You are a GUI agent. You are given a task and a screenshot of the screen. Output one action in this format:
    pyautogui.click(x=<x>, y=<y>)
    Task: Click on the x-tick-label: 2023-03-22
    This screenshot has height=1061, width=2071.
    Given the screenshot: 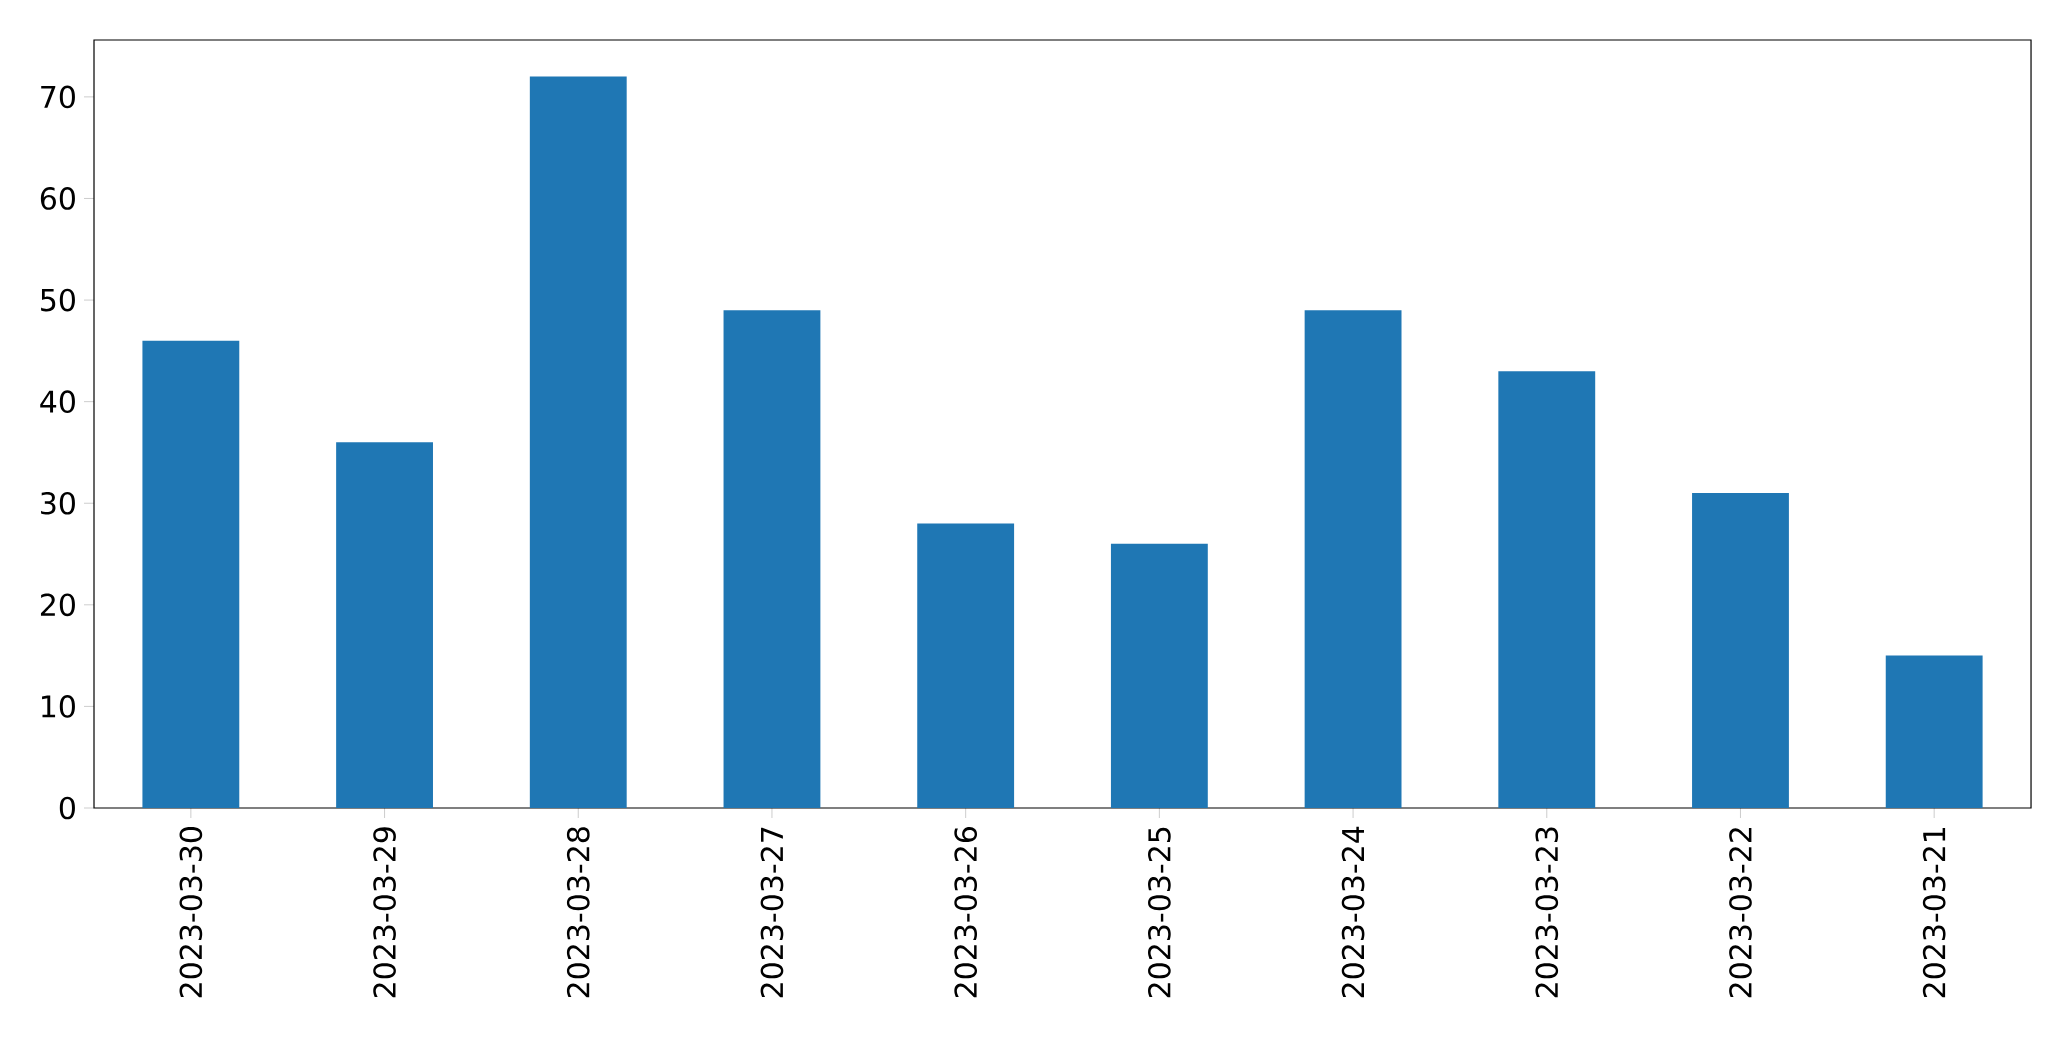 What is the action you would take?
    pyautogui.click(x=1740, y=913)
    